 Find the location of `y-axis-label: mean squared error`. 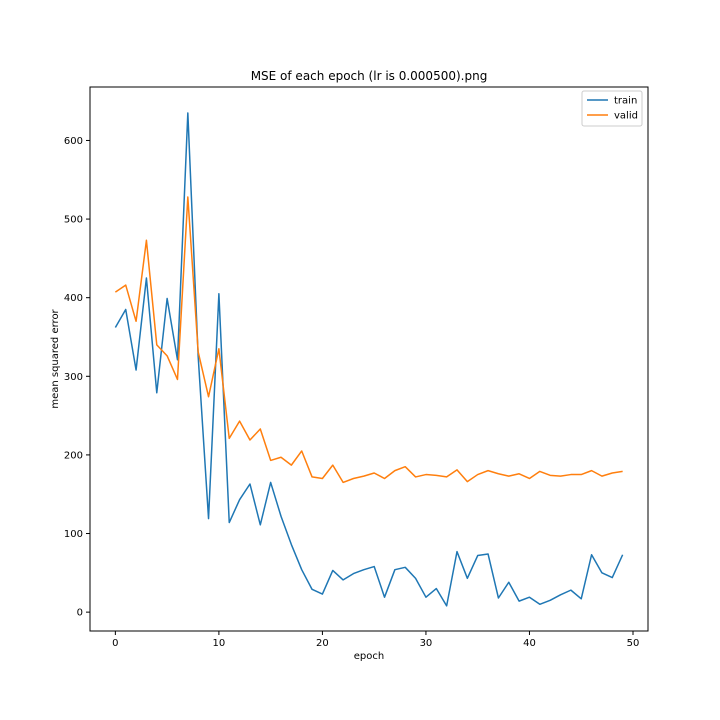

y-axis-label: mean squared error is located at coordinates (55, 358).